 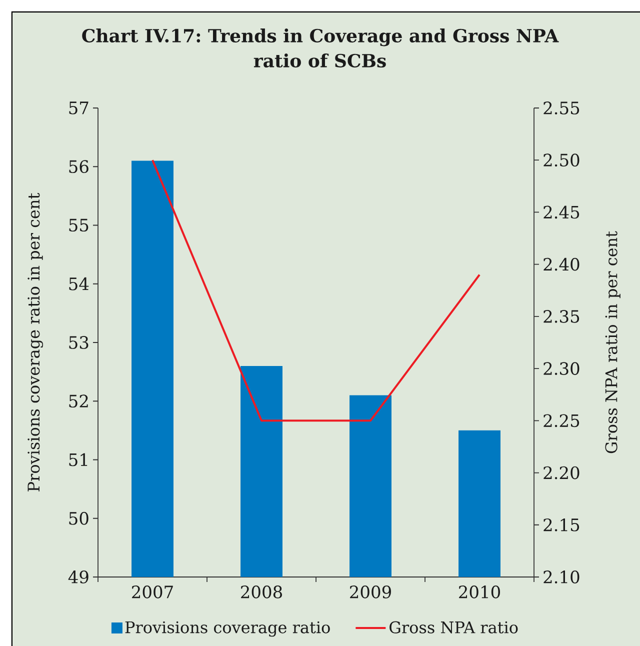 What do you see at coordinates (562, 473) in the screenshot?
I see `y2-tick-label: 2.20` at bounding box center [562, 473].